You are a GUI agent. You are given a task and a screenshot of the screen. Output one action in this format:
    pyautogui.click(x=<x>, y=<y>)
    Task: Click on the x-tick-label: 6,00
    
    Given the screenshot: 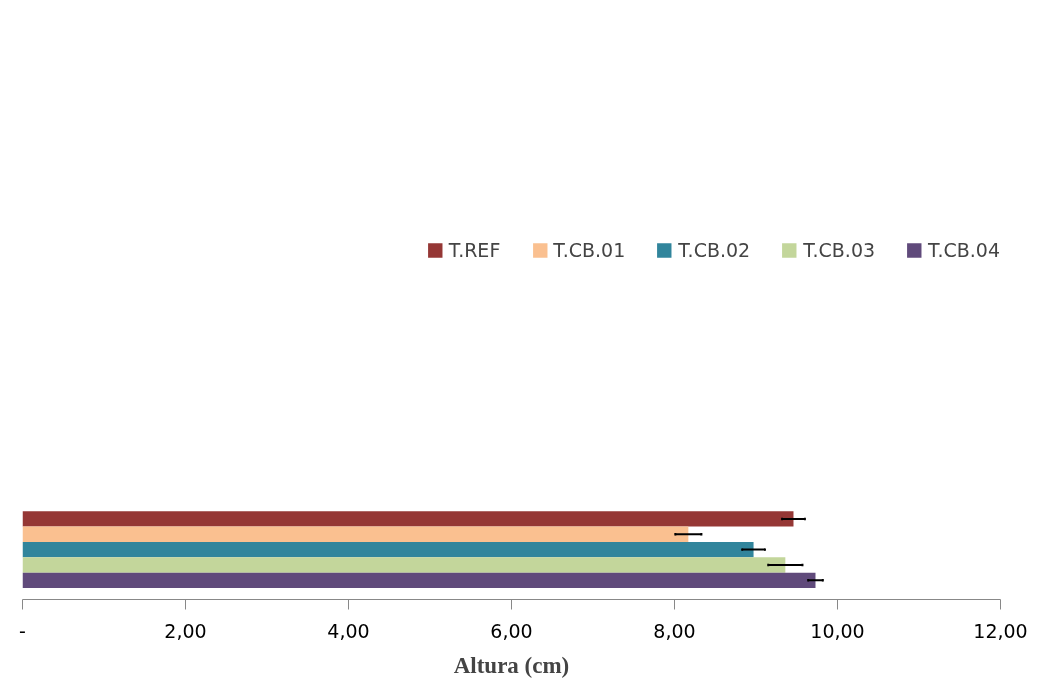 What is the action you would take?
    pyautogui.click(x=511, y=630)
    